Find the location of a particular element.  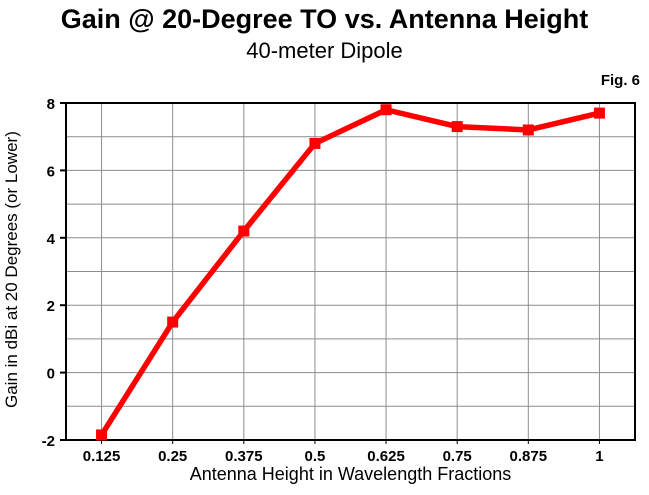

y-tick-label: -2 is located at coordinates (48, 441).